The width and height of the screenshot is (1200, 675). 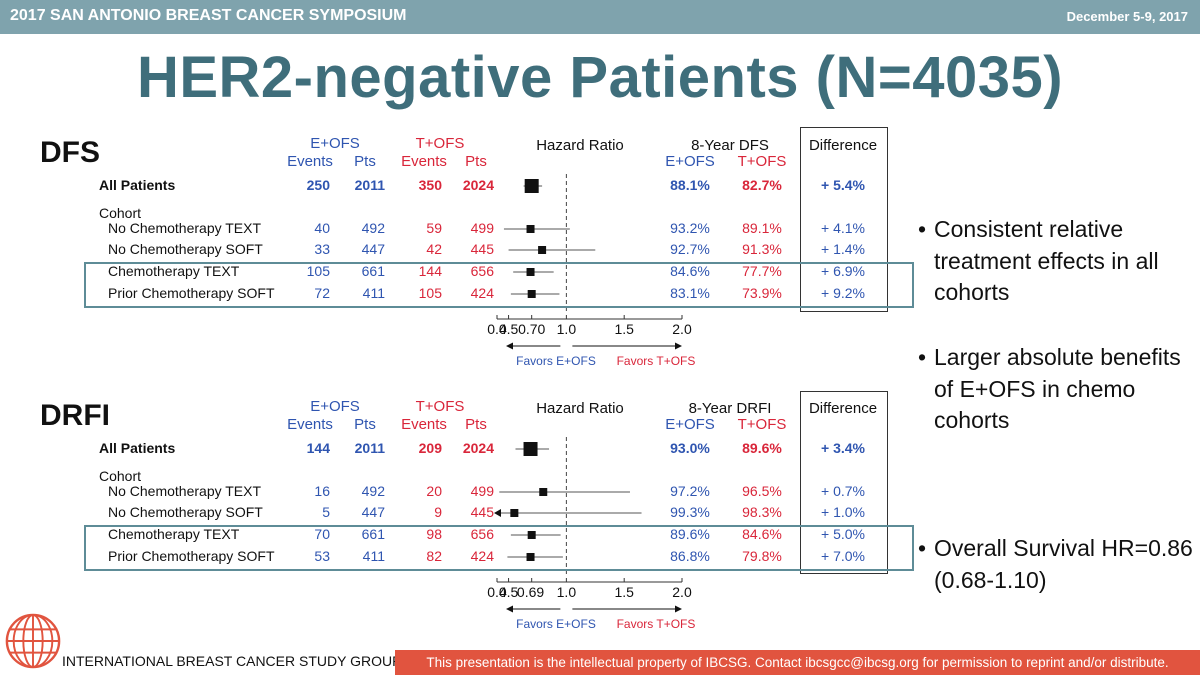 What do you see at coordinates (843, 556) in the screenshot?
I see `difference-cell: + 7.0%` at bounding box center [843, 556].